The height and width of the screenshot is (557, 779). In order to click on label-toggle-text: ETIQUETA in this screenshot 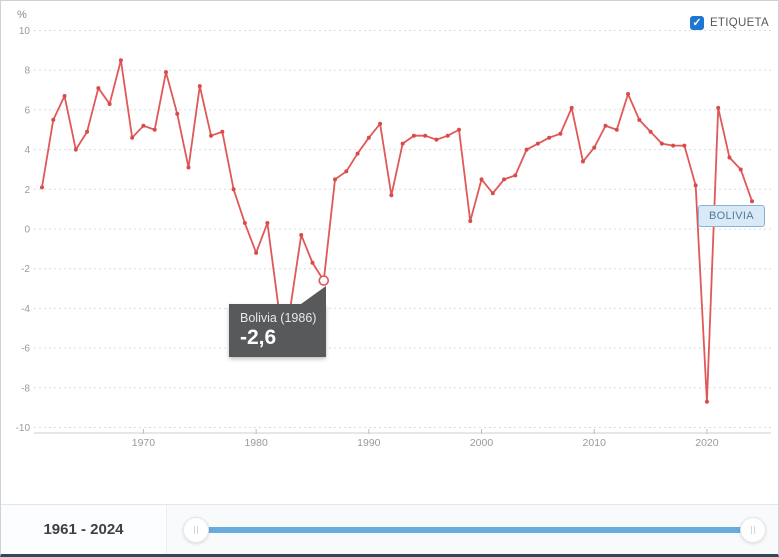, I will do `click(739, 23)`.